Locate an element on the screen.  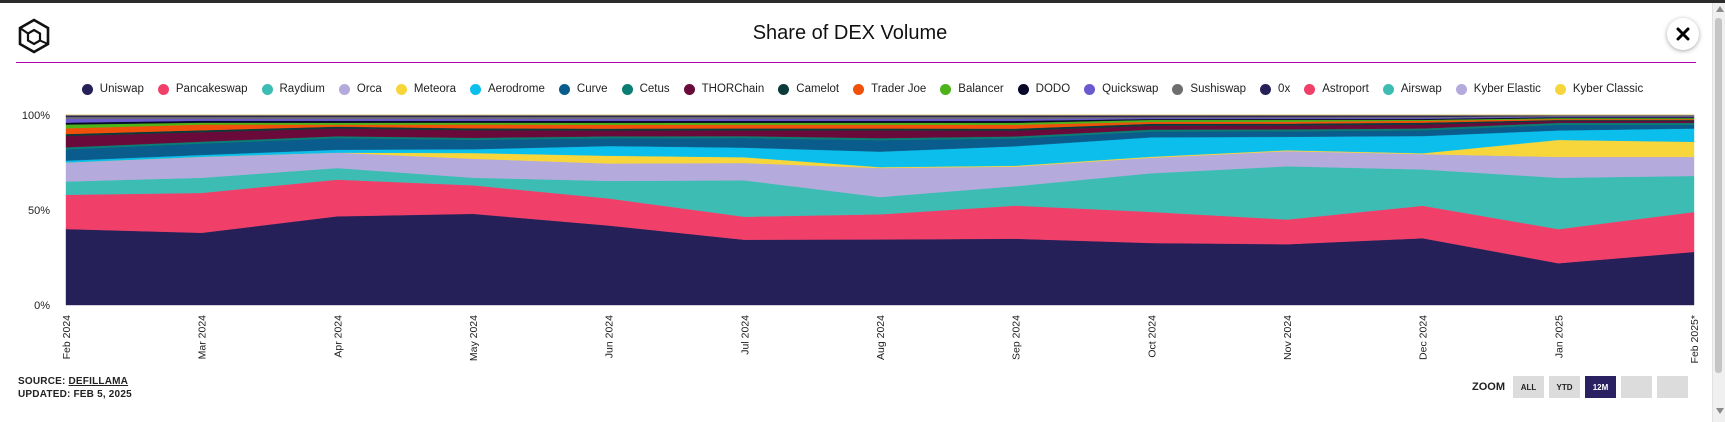
legend-item: 0x is located at coordinates (1275, 89).